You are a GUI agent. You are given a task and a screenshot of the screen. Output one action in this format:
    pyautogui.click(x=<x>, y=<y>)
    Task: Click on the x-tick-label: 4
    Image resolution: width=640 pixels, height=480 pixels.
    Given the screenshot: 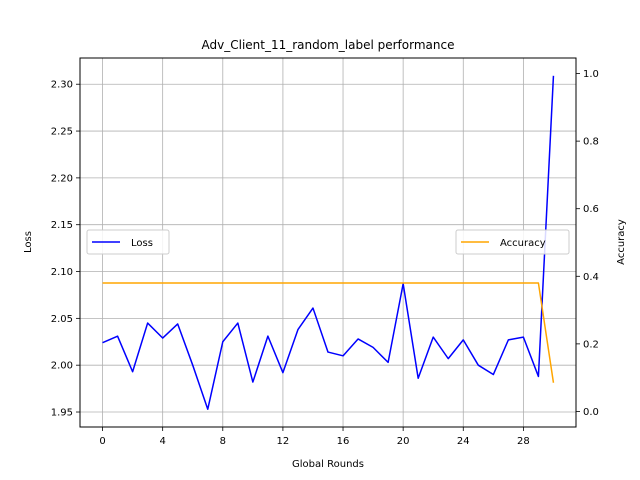 What is the action you would take?
    pyautogui.click(x=162, y=441)
    